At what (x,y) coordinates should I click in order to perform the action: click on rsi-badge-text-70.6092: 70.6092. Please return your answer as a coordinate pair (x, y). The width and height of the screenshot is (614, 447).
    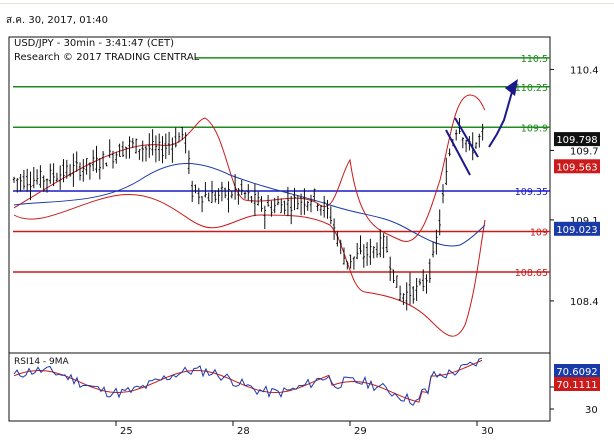
    Looking at the image, I should click on (576, 372).